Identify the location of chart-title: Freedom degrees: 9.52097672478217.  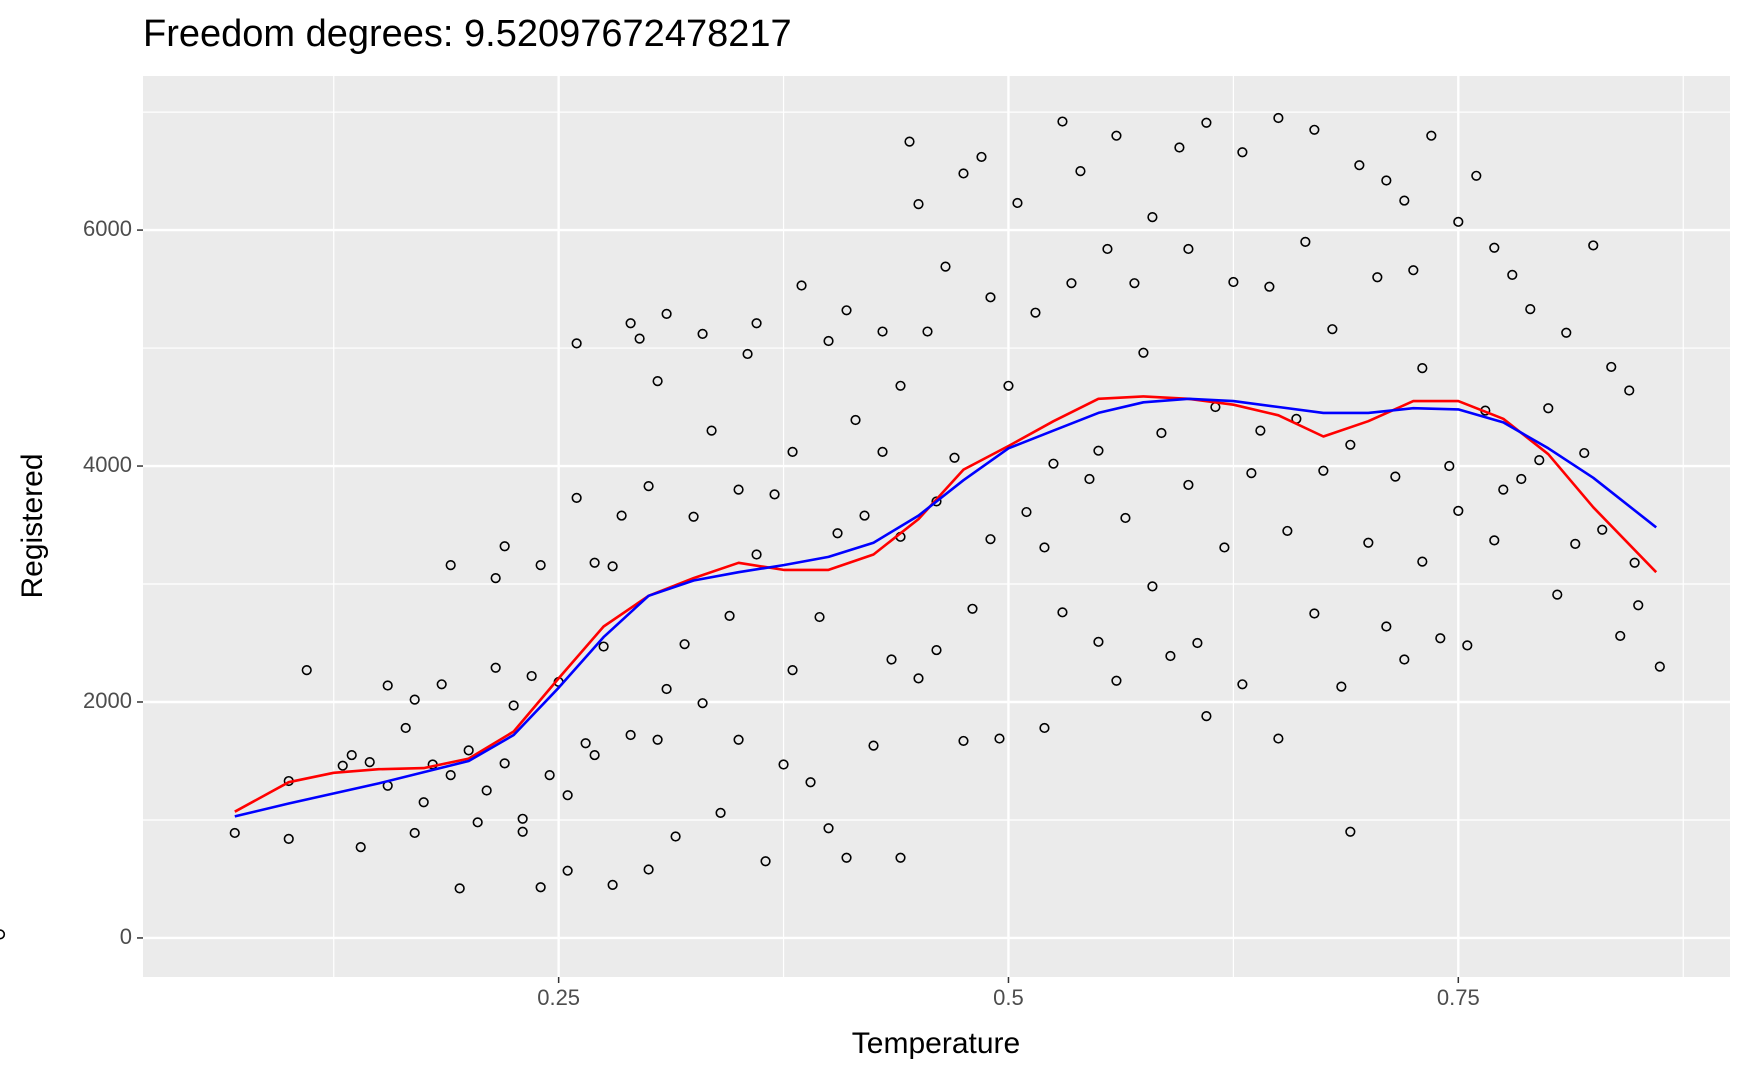
(467, 34).